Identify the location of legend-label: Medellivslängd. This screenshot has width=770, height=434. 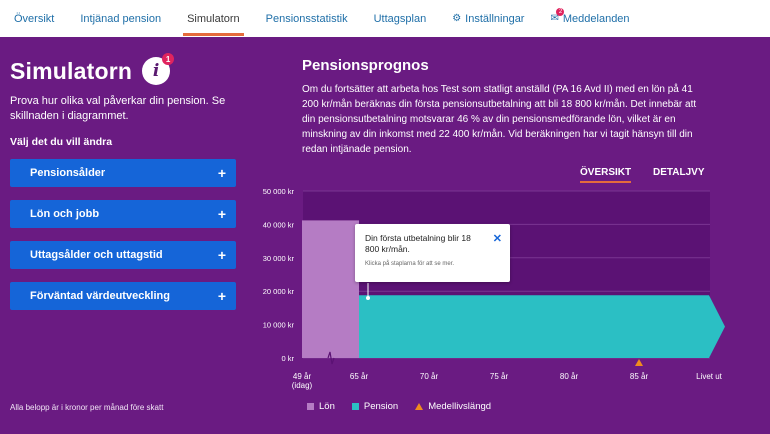
(460, 406).